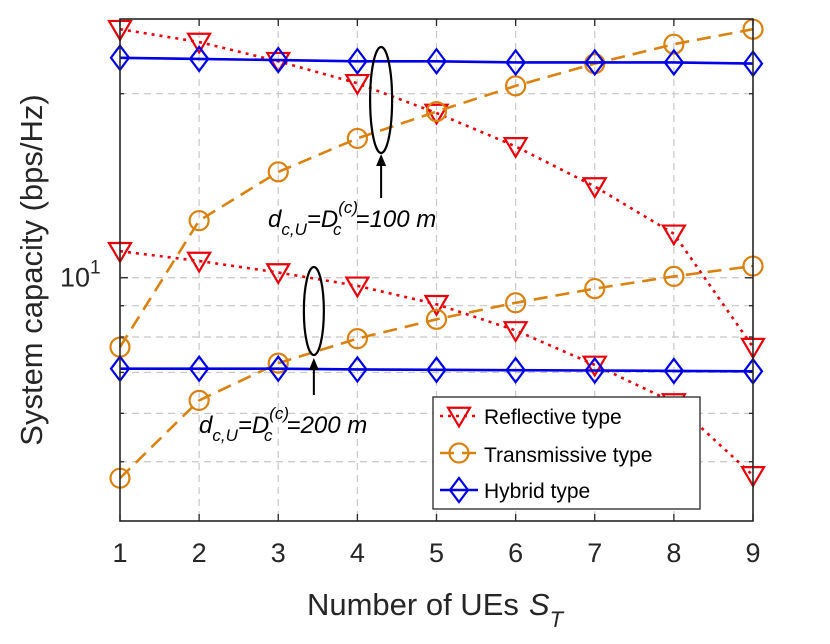 The height and width of the screenshot is (644, 830). I want to click on x-tick-label: 5, so click(436, 553).